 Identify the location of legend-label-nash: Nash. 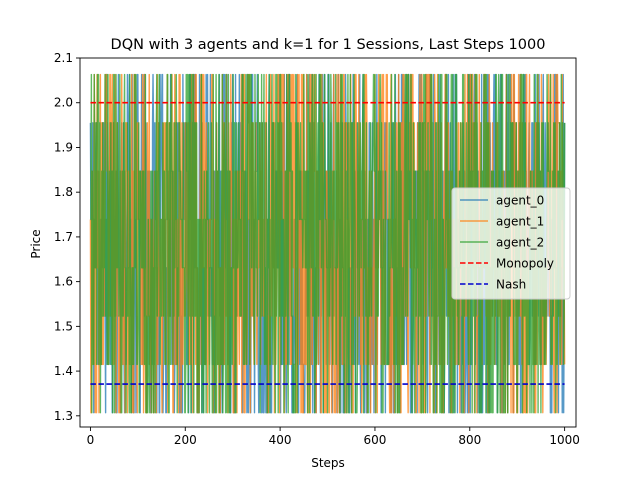
(511, 285).